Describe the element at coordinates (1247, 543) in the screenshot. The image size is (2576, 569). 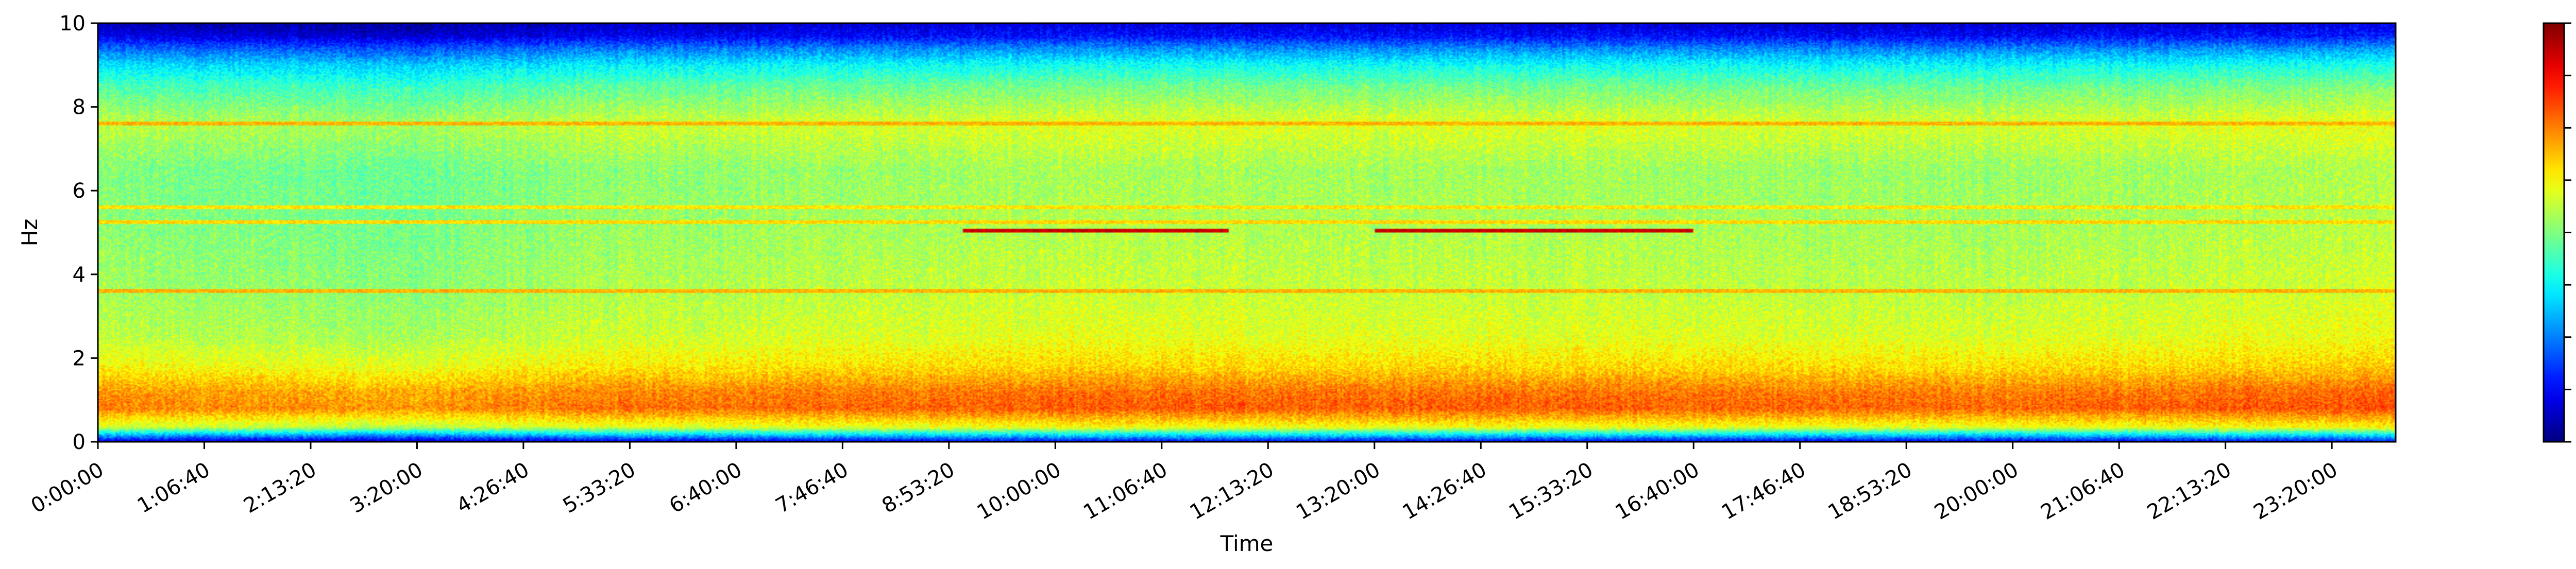
I see `x-axis-label: Time` at that location.